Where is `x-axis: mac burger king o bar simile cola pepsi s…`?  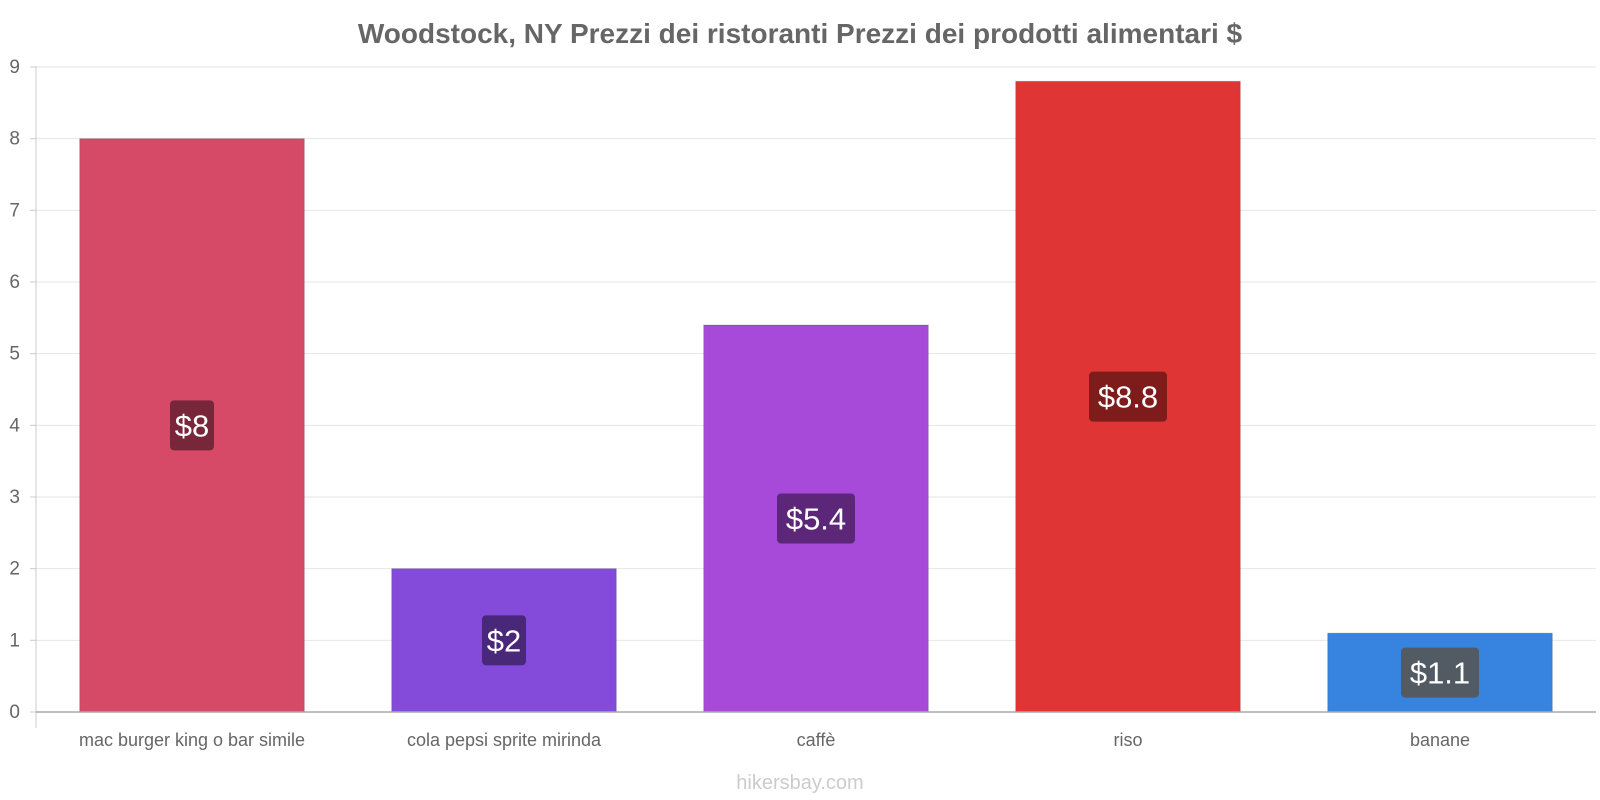
x-axis: mac burger king o bar simile cola pepsi s… is located at coordinates (816, 730).